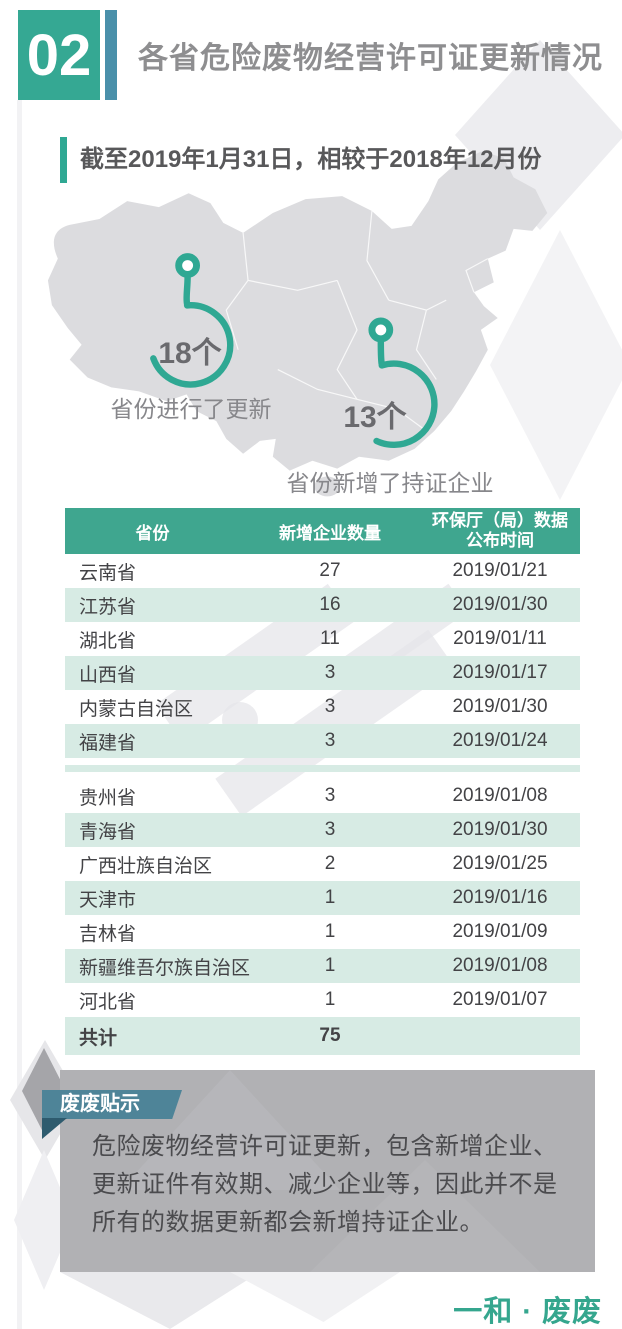 This screenshot has height=1329, width=622. Describe the element at coordinates (165, 968) in the screenshot. I see `cell-province: 新疆维吾尔族自治区` at that location.